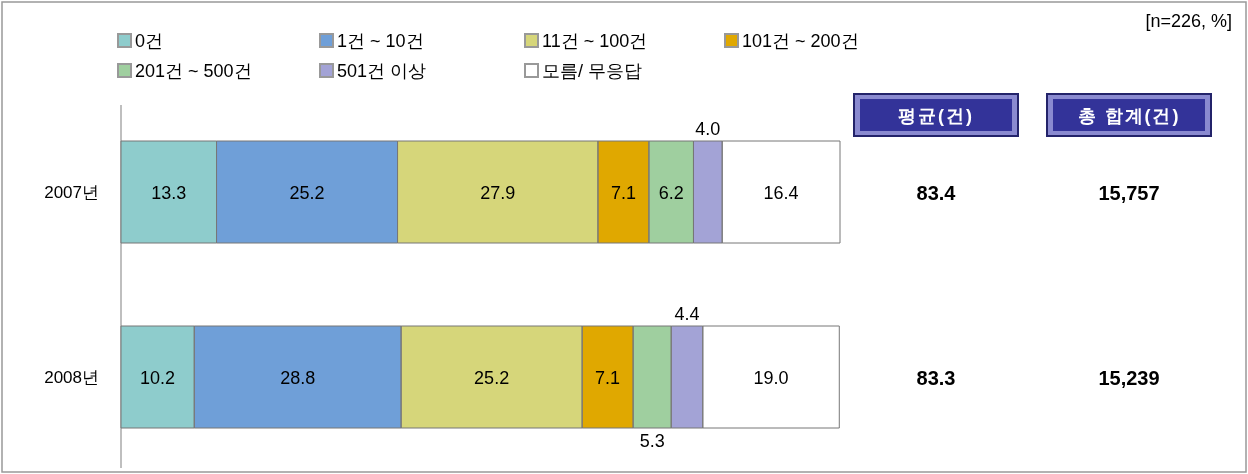 This screenshot has height=474, width=1248. I want to click on data-label: 19.0, so click(771, 378).